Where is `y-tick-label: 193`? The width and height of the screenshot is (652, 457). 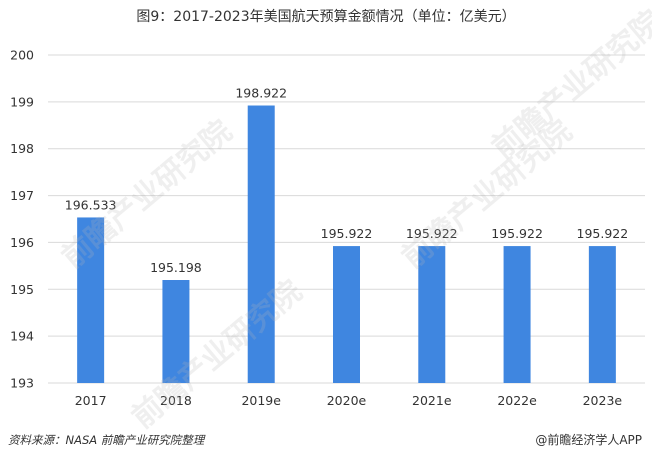 y-tick-label: 193 is located at coordinates (22, 383).